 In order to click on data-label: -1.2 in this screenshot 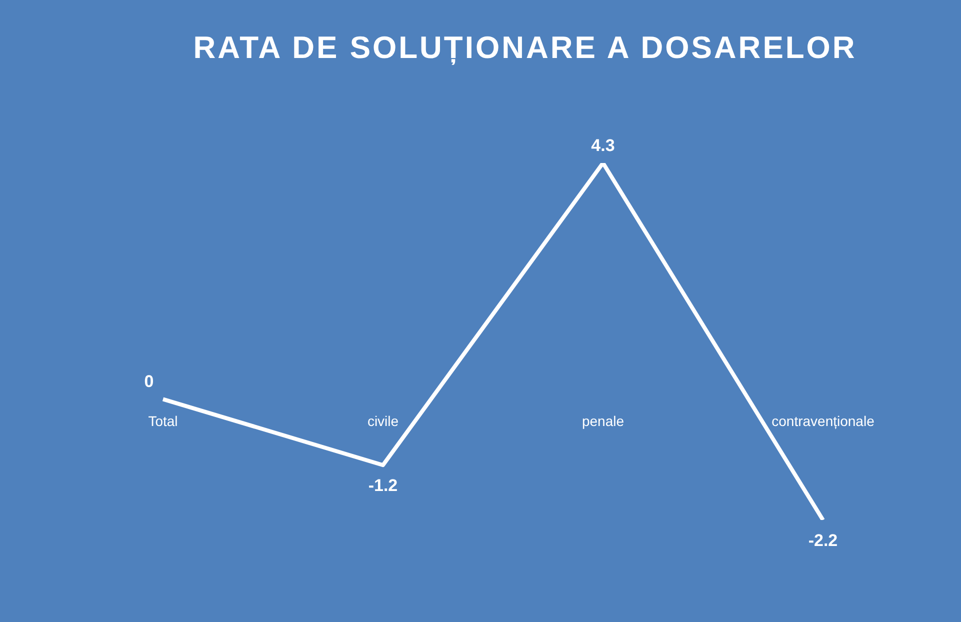, I will do `click(383, 486)`.